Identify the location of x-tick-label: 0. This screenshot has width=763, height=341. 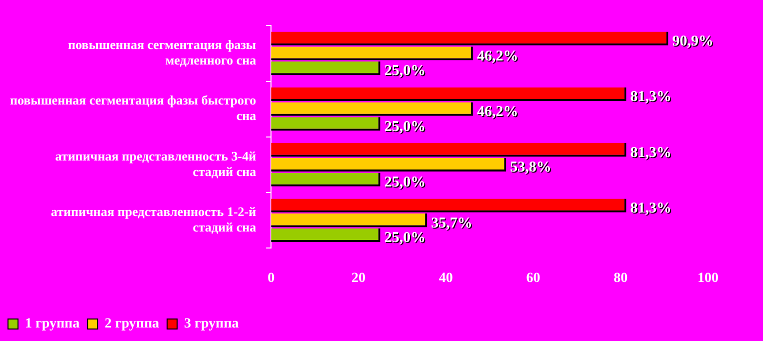
(271, 278).